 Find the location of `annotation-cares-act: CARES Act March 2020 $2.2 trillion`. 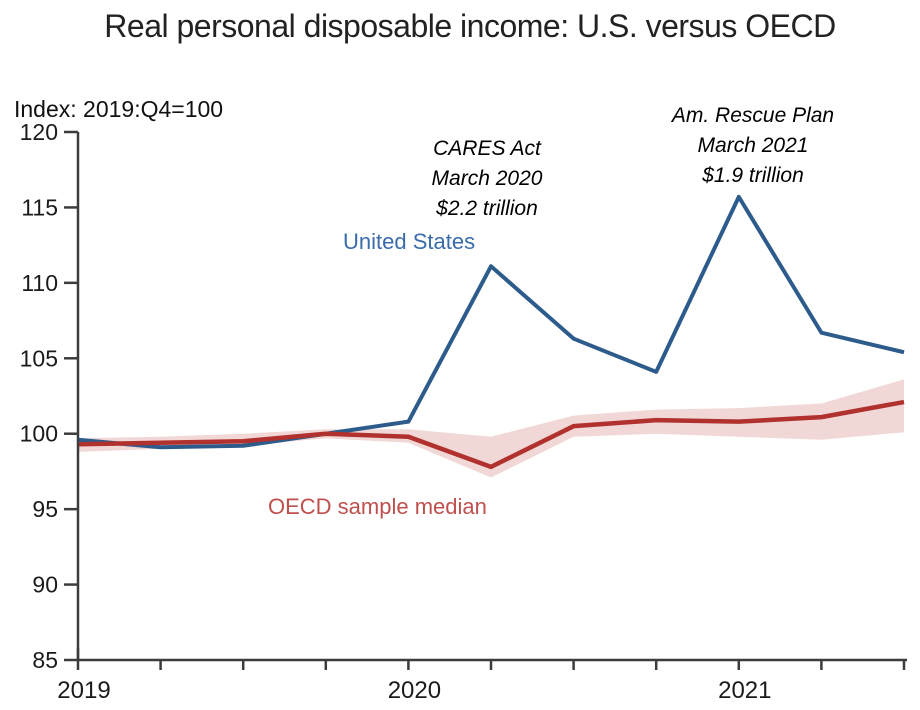

annotation-cares-act: CARES Act March 2020 $2.2 trillion is located at coordinates (487, 179).